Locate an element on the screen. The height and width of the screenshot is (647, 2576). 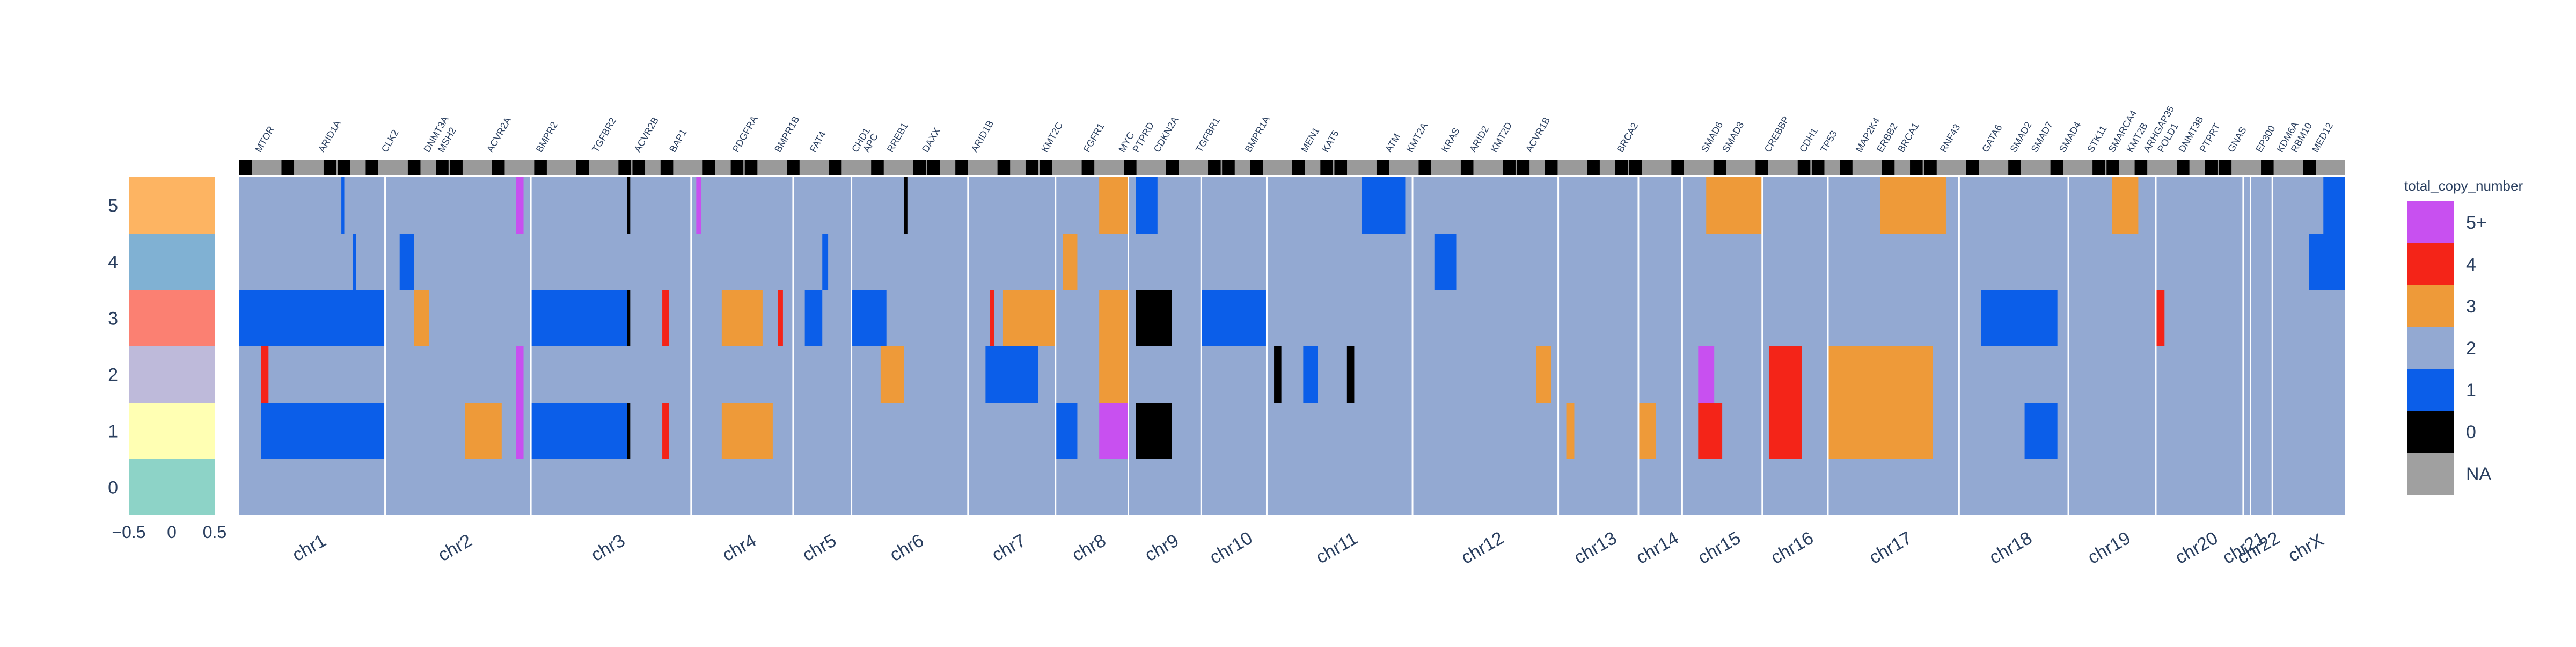
segment-1-chr17 is located at coordinates (1880, 431).